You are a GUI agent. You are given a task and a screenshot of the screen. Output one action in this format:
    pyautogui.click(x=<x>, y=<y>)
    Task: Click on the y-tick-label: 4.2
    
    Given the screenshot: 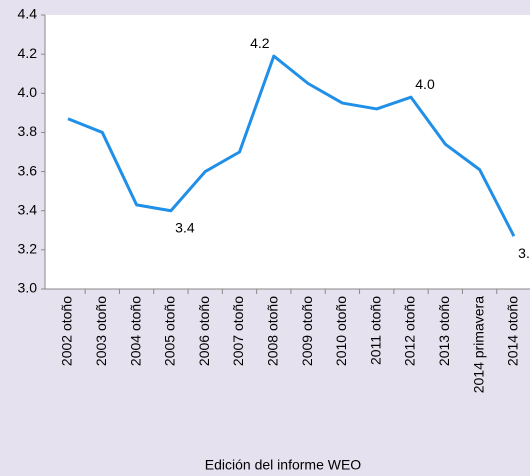 What is the action you would take?
    pyautogui.click(x=28, y=53)
    